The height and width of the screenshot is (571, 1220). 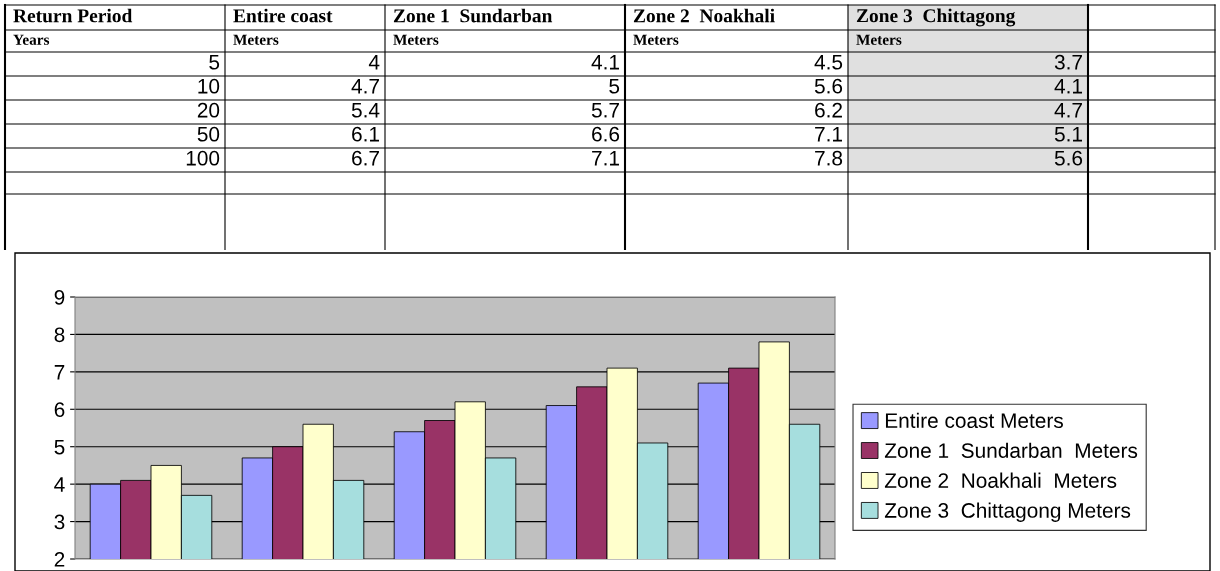 What do you see at coordinates (829, 158) in the screenshot?
I see `text: 7.8` at bounding box center [829, 158].